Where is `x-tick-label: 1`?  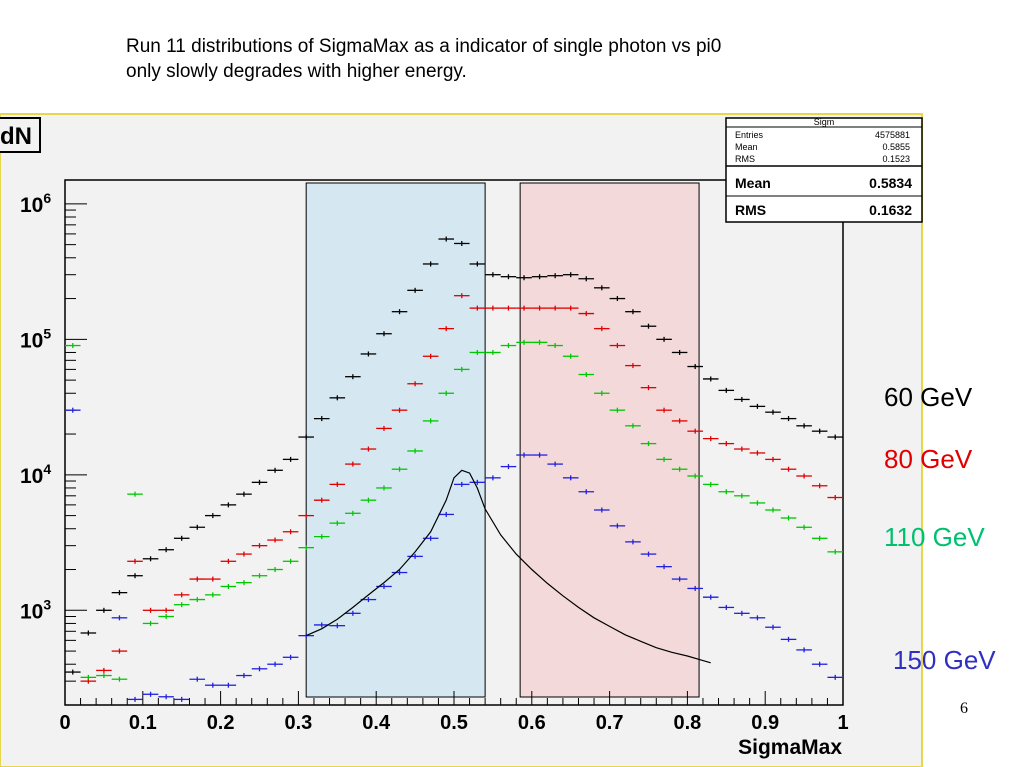 x-tick-label: 1 is located at coordinates (842, 723).